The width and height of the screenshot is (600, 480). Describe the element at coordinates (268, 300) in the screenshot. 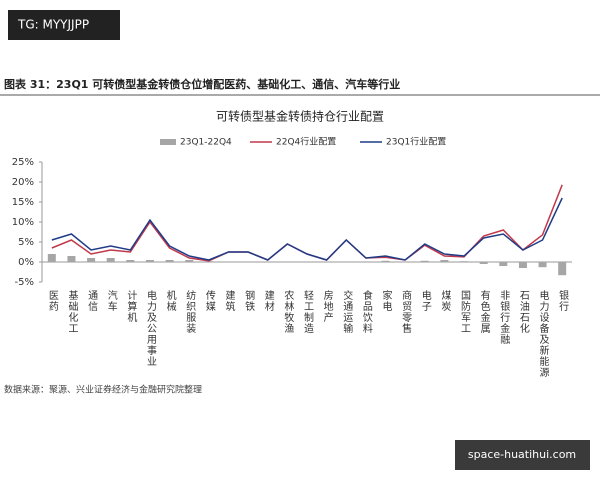

I see `x-tick-label: 建材` at that location.